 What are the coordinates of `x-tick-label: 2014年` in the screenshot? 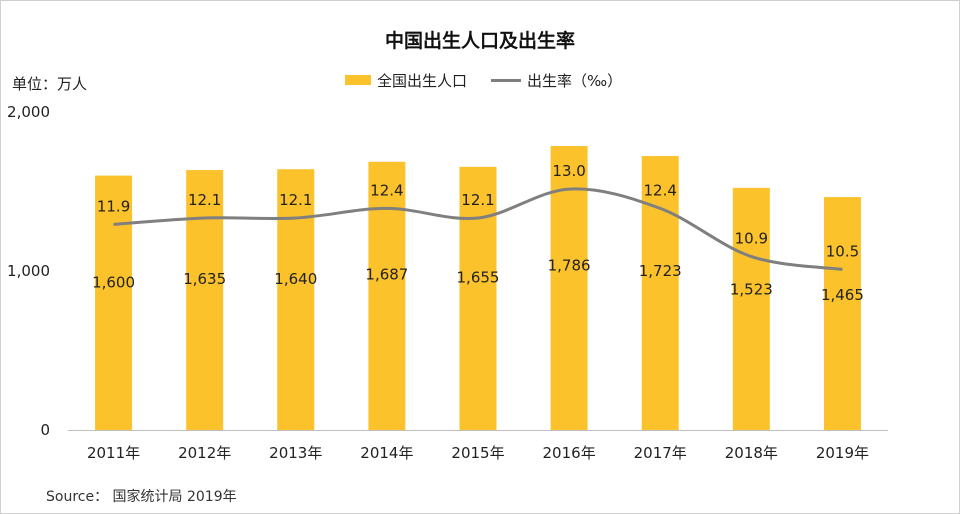 It's located at (386, 453).